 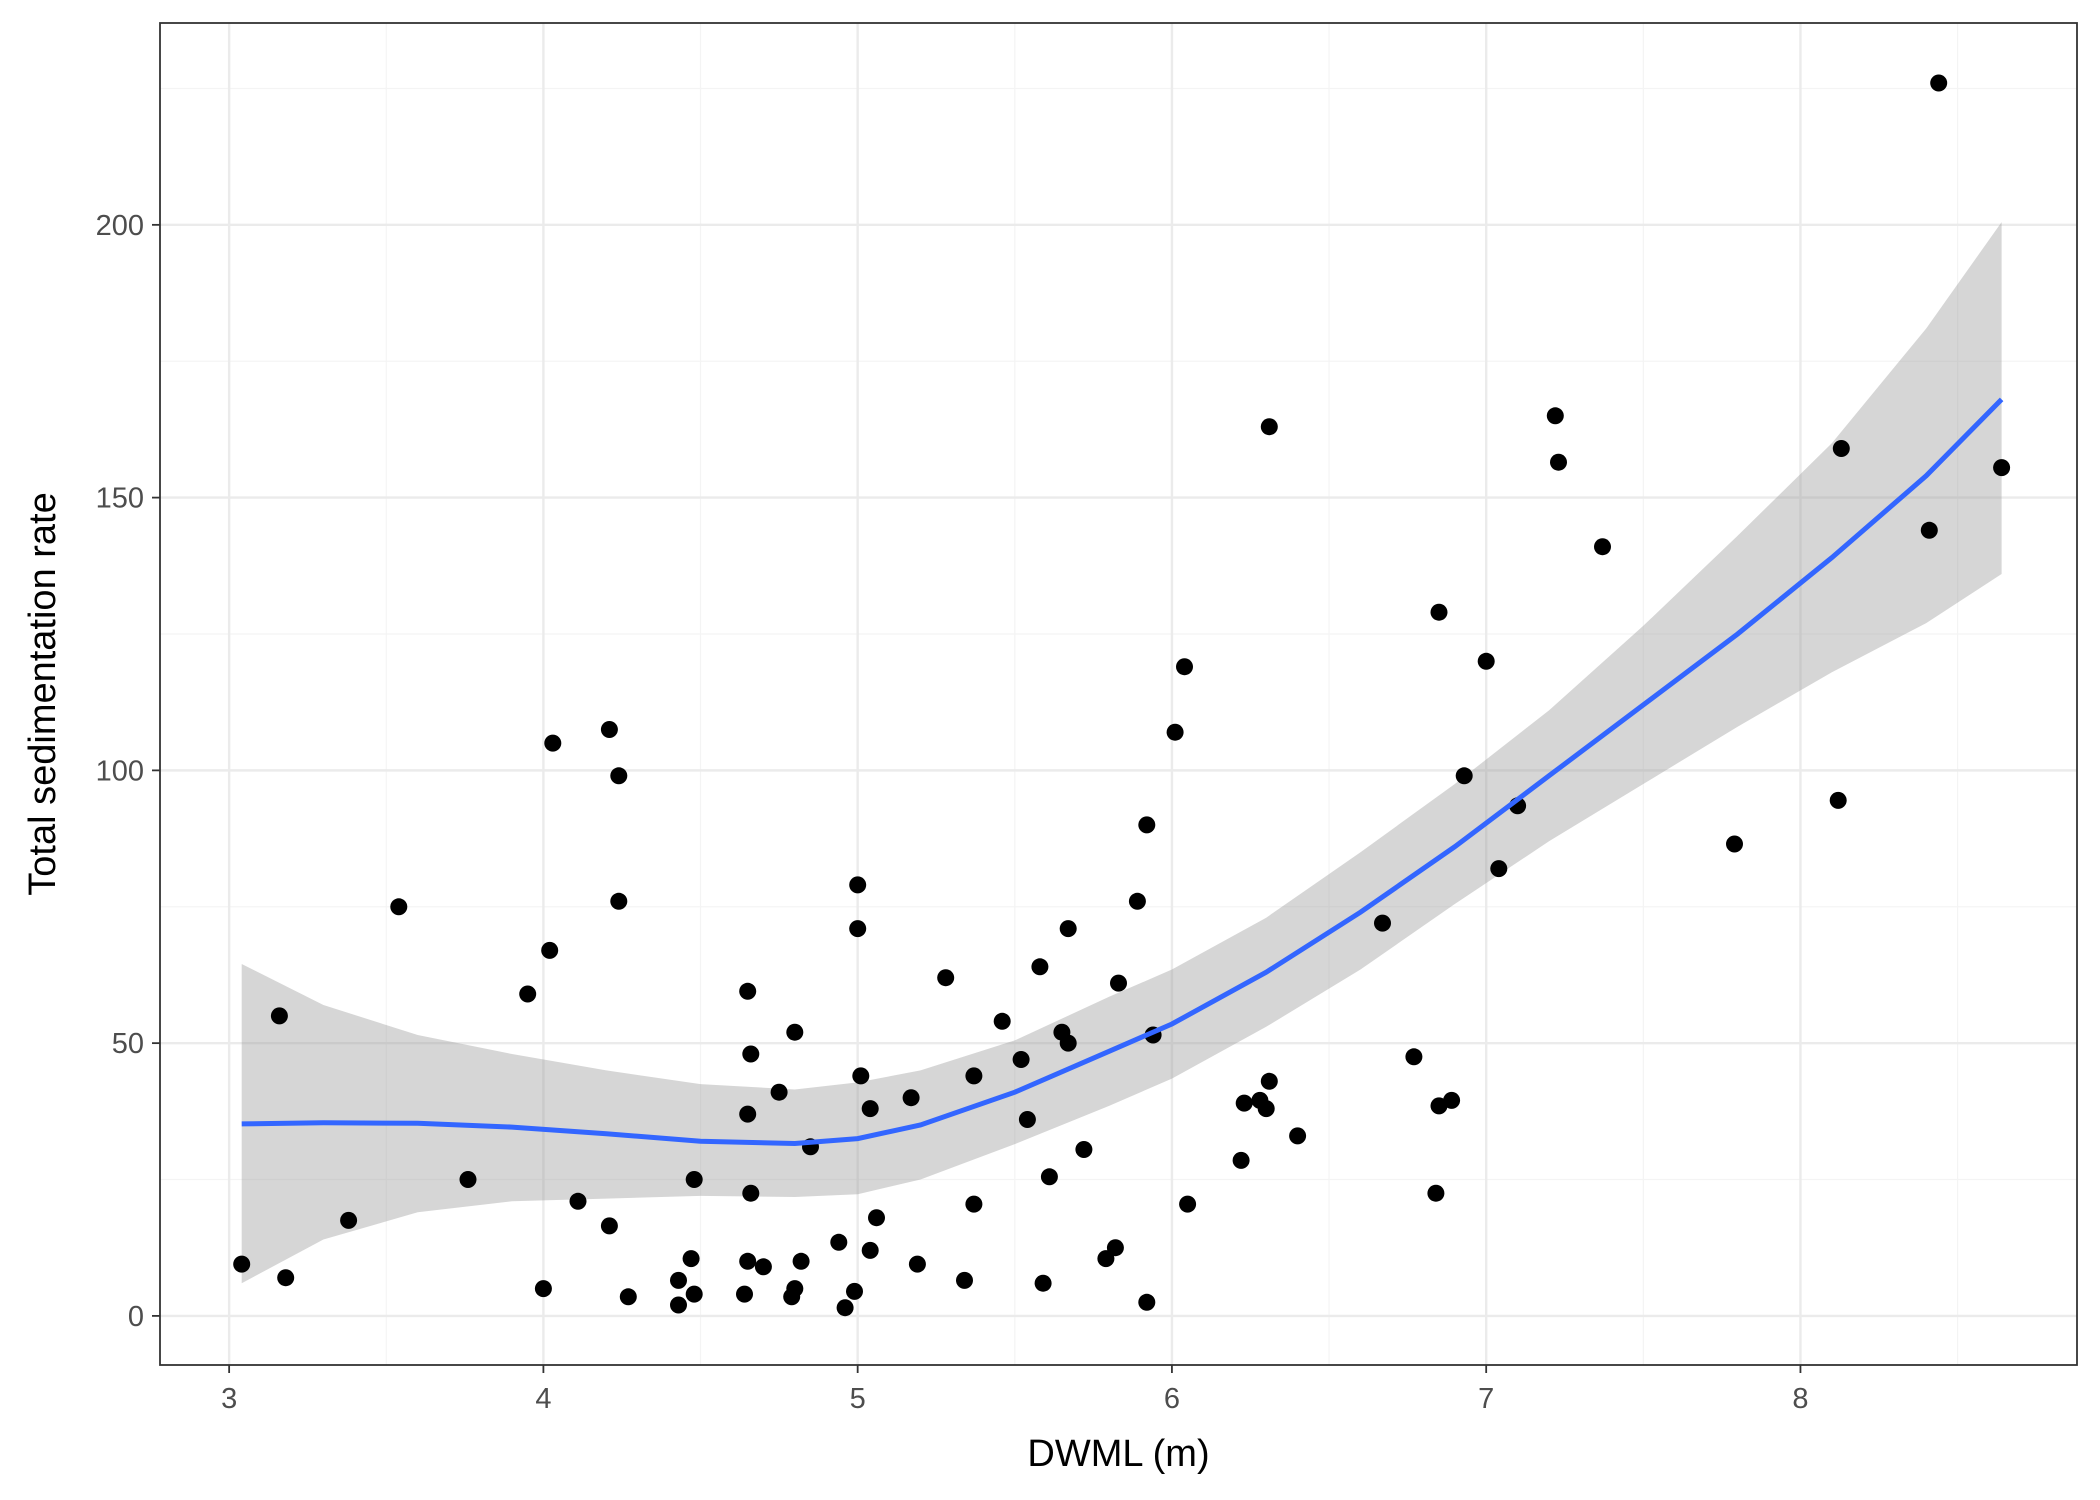 I want to click on x-tick-label-4: 7, so click(x=1486, y=1399).